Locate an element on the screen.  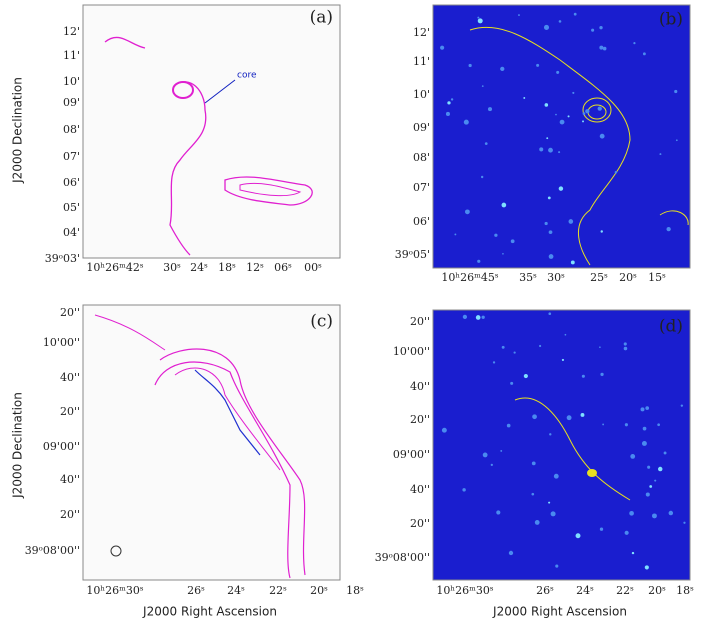
x-axis-title: J2000 Right Ascension is located at coordinates (559, 612).